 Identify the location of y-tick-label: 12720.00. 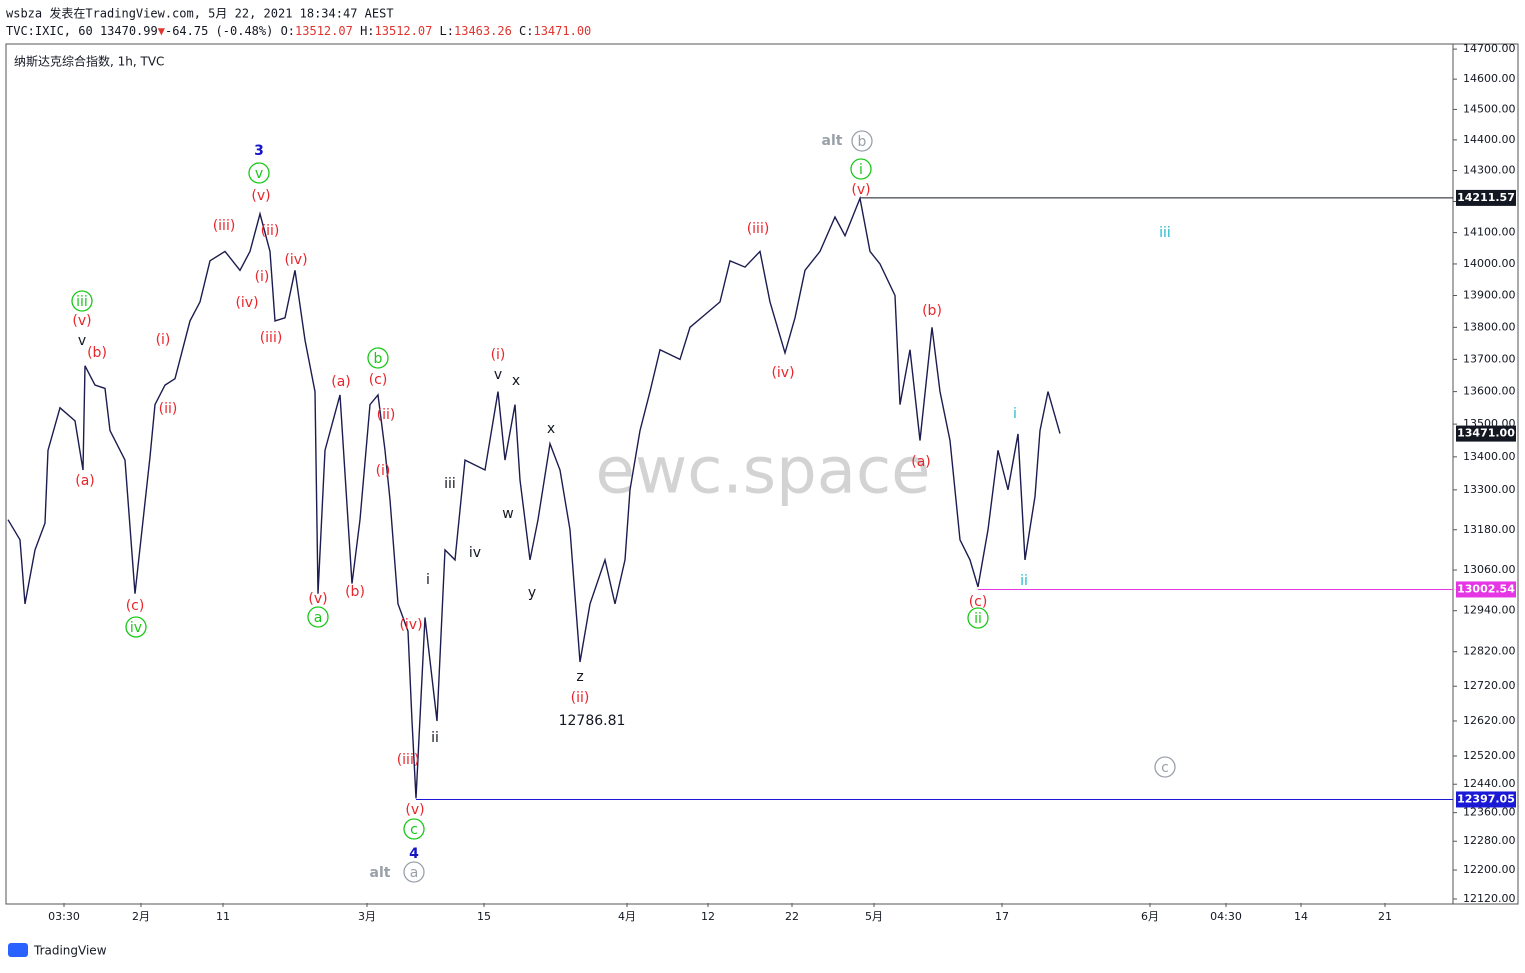
(1489, 685).